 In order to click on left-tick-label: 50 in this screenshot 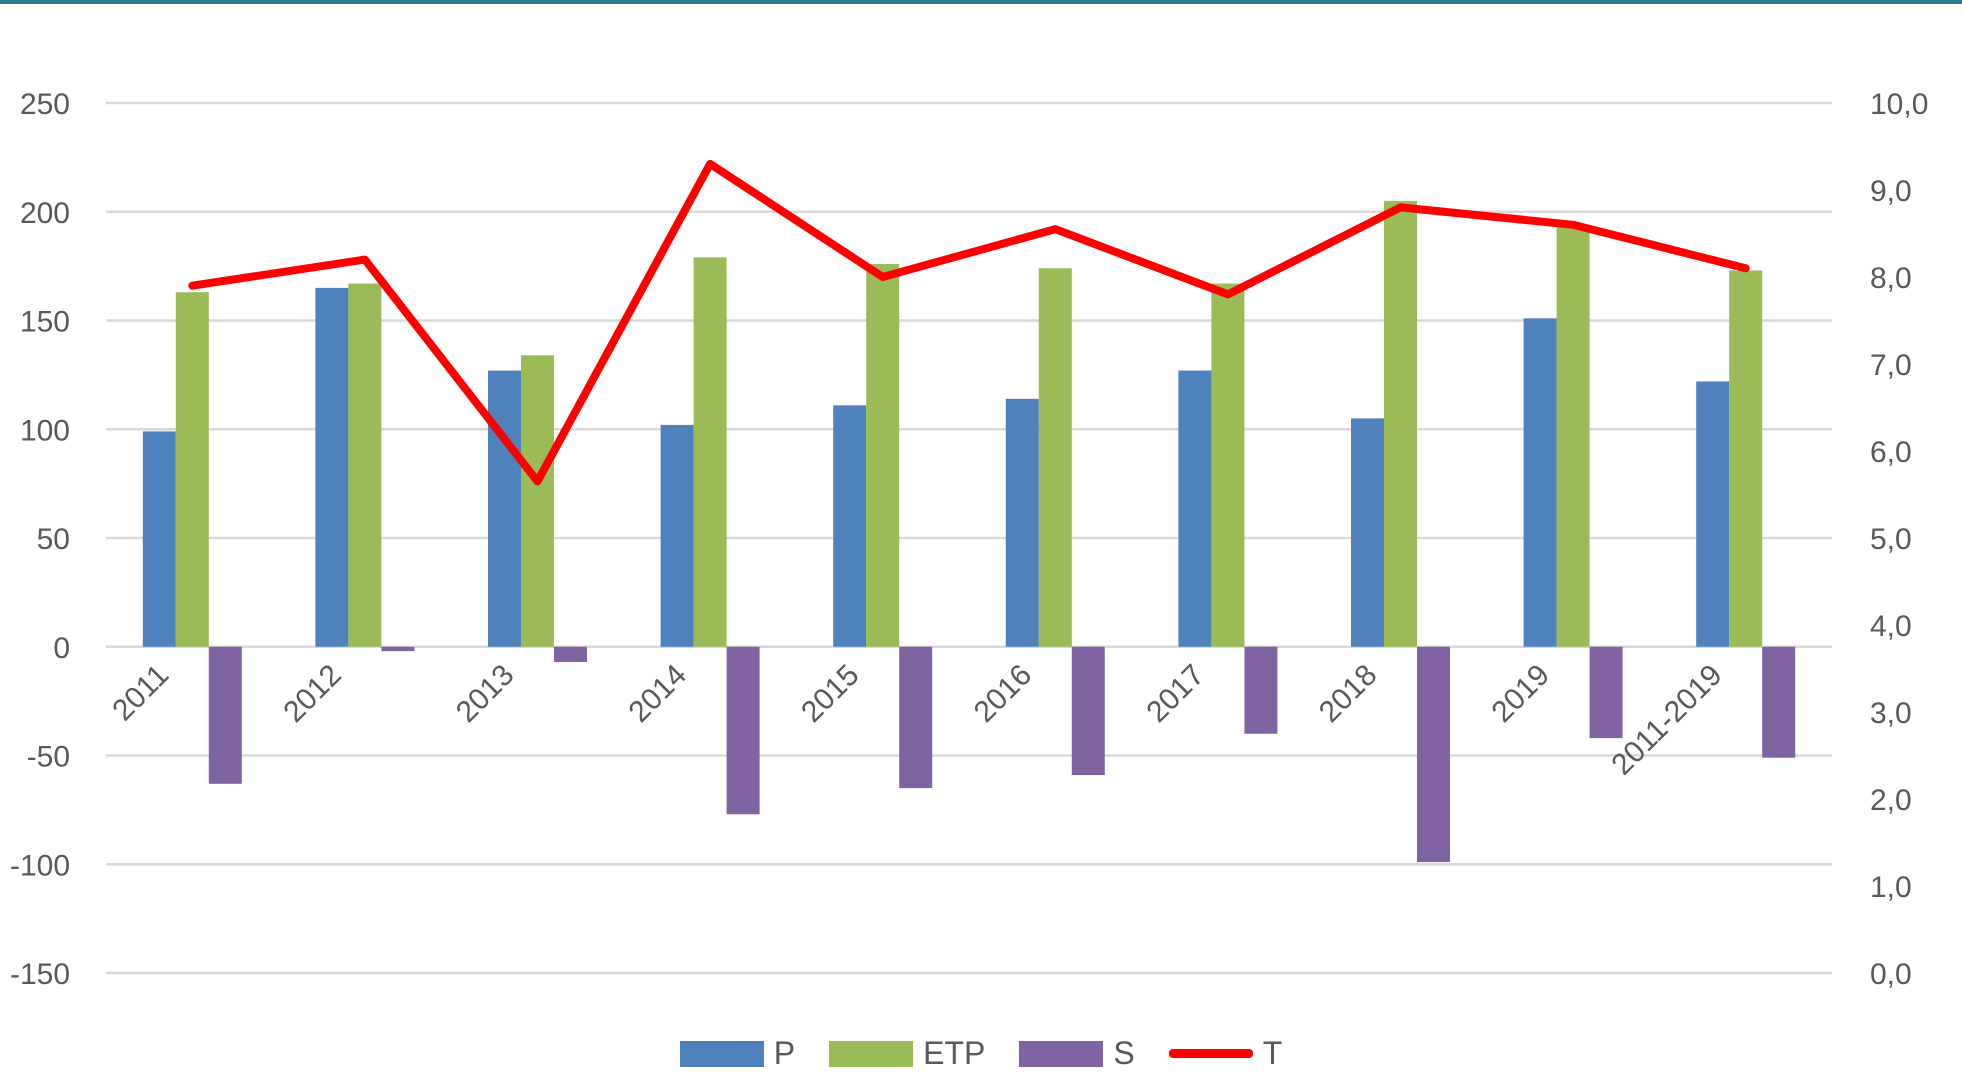, I will do `click(53, 539)`.